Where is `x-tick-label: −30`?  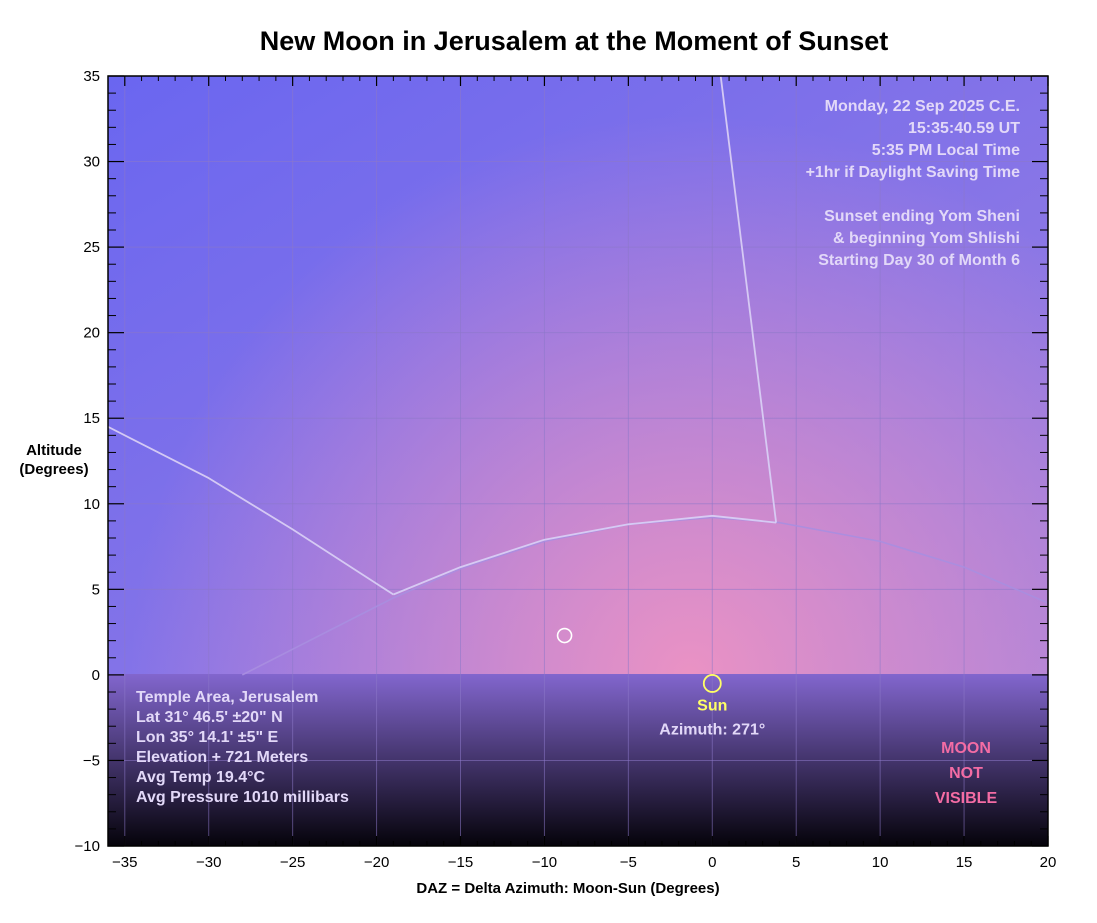 x-tick-label: −30 is located at coordinates (208, 862).